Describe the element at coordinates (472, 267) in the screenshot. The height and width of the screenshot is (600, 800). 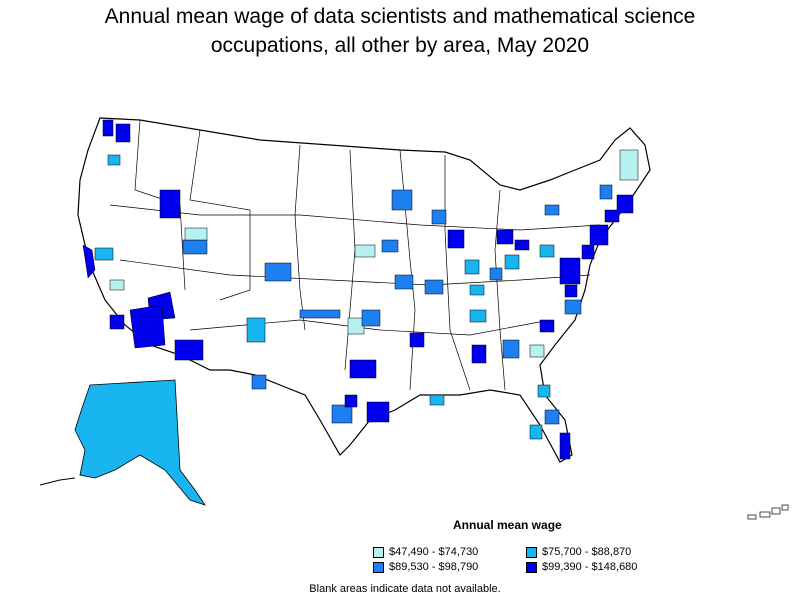
I see `region-indianapolis` at that location.